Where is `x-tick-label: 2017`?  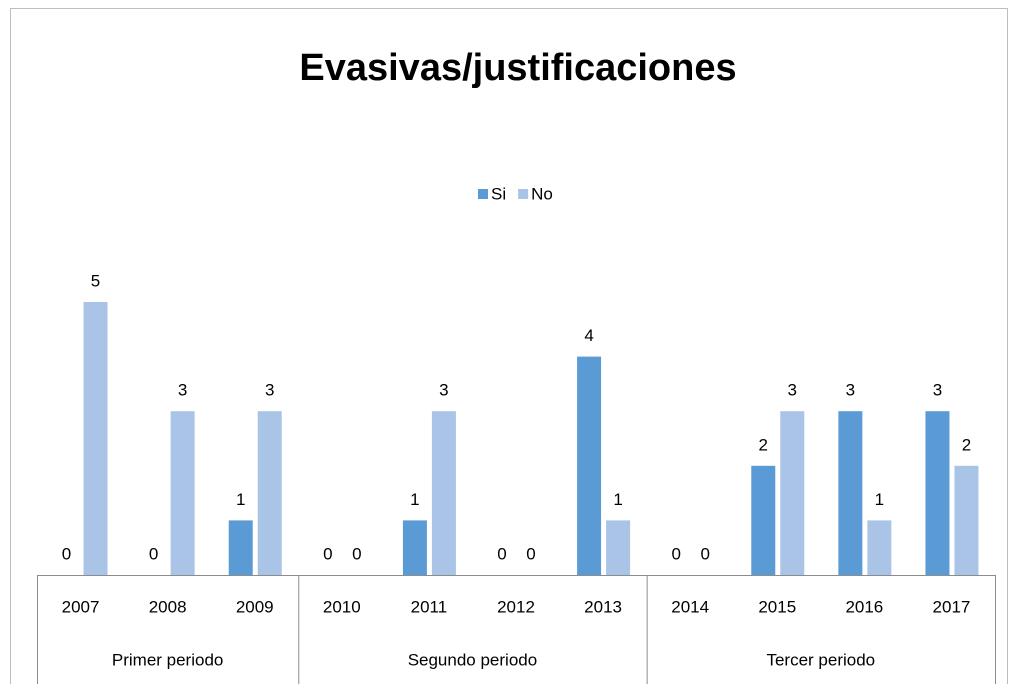 x-tick-label: 2017 is located at coordinates (952, 606).